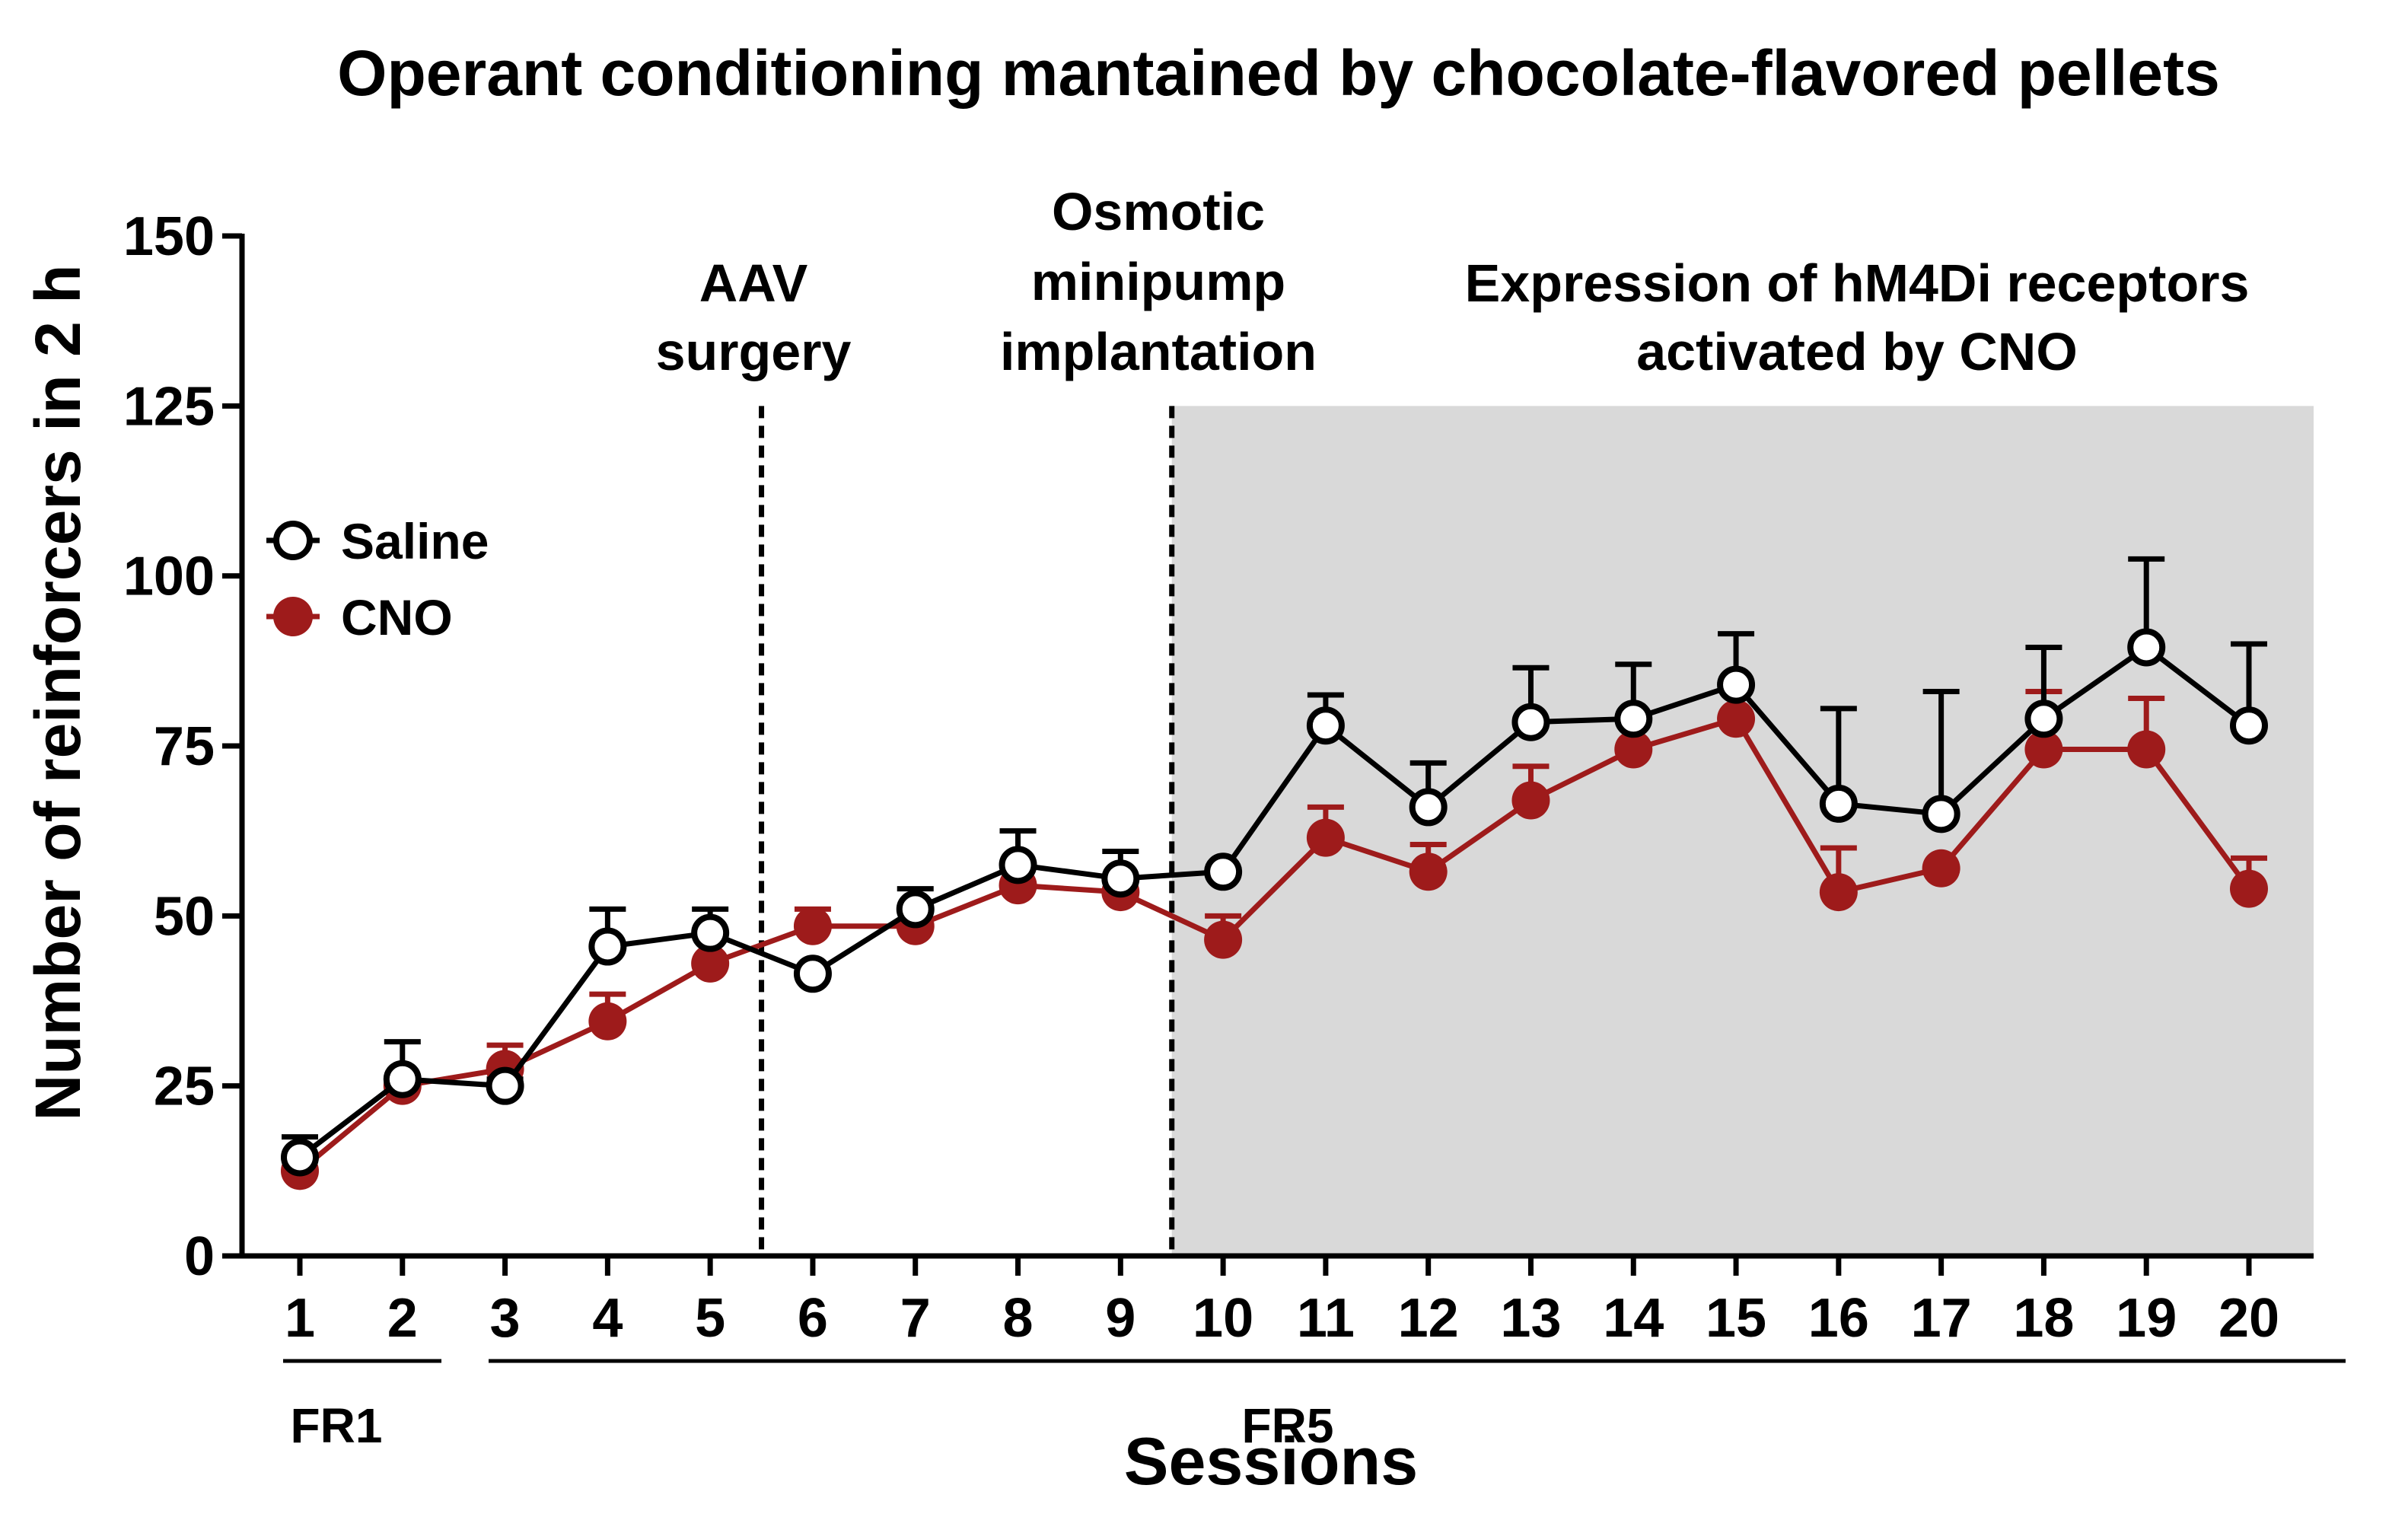 The height and width of the screenshot is (1517, 2408). I want to click on x-axis-label: Sessions, so click(1271, 1461).